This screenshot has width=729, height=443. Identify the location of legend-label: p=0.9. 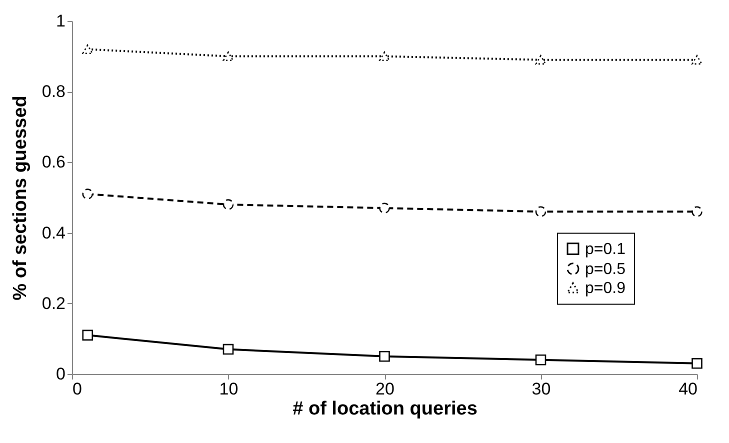
(605, 288).